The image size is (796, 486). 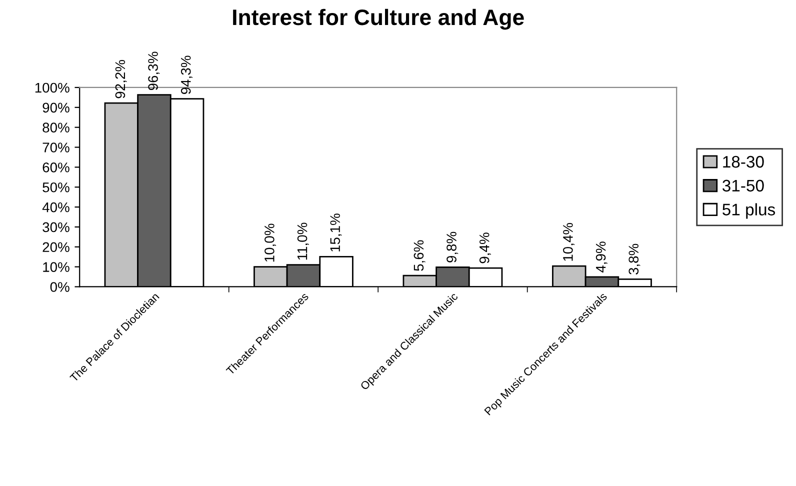 I want to click on y-tick-label: 60%, so click(x=56, y=167).